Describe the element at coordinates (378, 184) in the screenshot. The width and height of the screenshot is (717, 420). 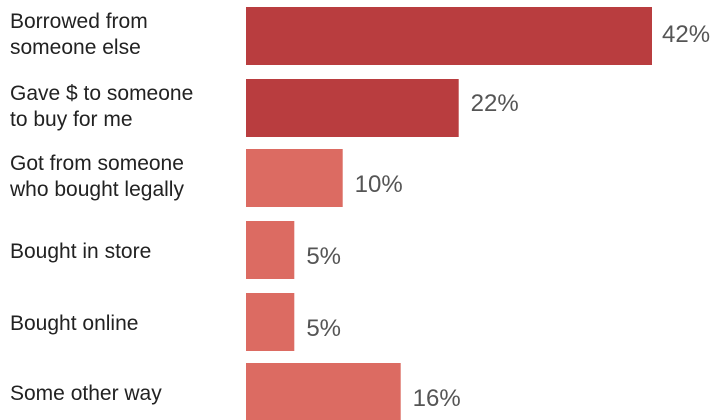
I see `value-label-3: 10%` at that location.